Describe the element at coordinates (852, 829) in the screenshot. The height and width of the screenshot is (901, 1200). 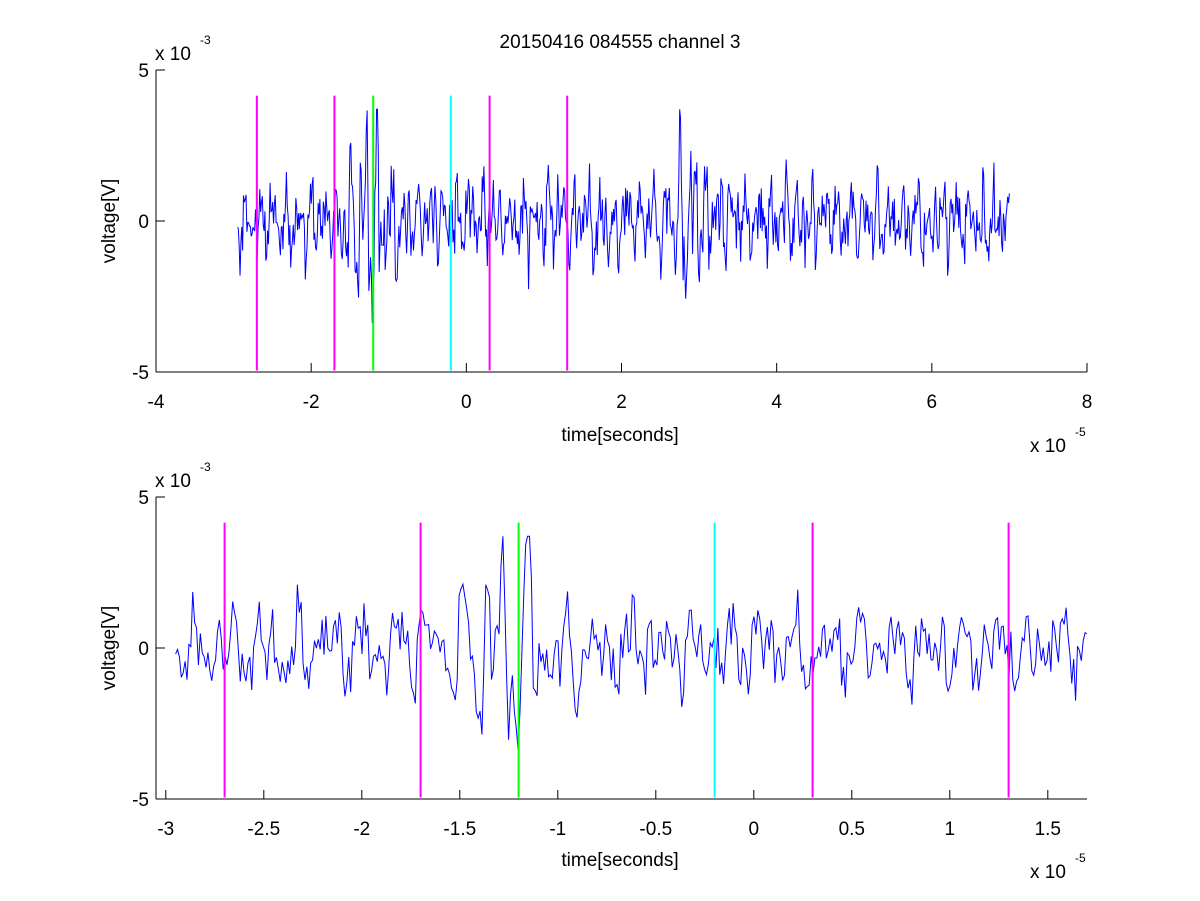
I see `x-tick-label-bottom: 0.5` at that location.